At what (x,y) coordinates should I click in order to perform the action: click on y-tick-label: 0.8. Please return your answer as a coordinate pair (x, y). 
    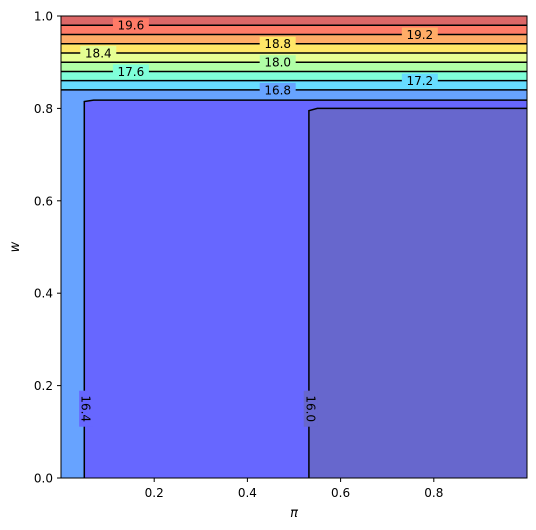
    Looking at the image, I should click on (43, 109).